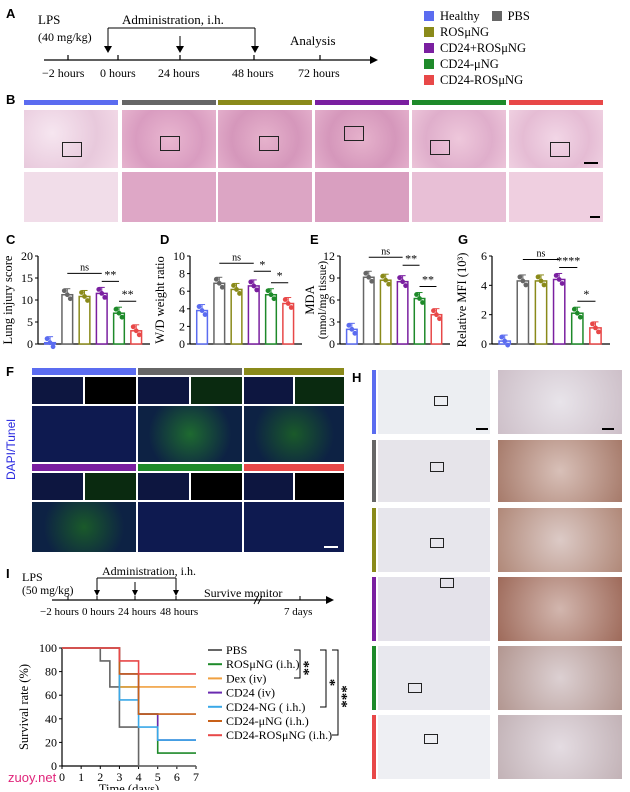 The height and width of the screenshot is (792, 630). I want to click on surv-legend-label-4: CD24-NG ( i.h.), so click(265, 707).